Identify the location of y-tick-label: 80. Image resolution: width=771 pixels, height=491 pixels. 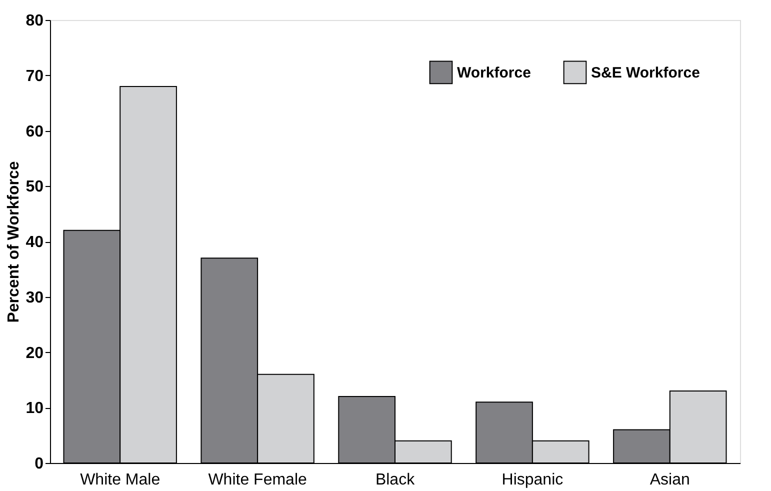
(35, 21).